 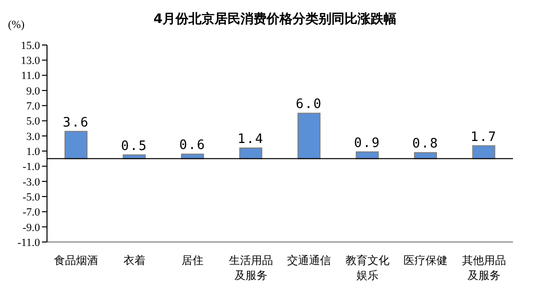 What do you see at coordinates (426, 260) in the screenshot?
I see `x-tick-label: 医疗保健` at bounding box center [426, 260].